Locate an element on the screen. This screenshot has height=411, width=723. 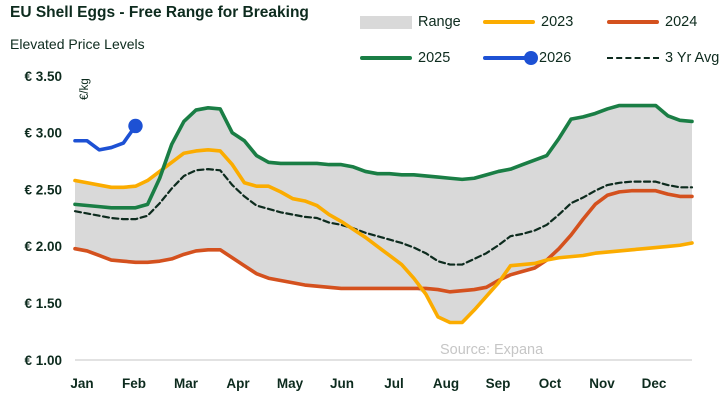
legend-item-2026: 2026 is located at coordinates (527, 58).